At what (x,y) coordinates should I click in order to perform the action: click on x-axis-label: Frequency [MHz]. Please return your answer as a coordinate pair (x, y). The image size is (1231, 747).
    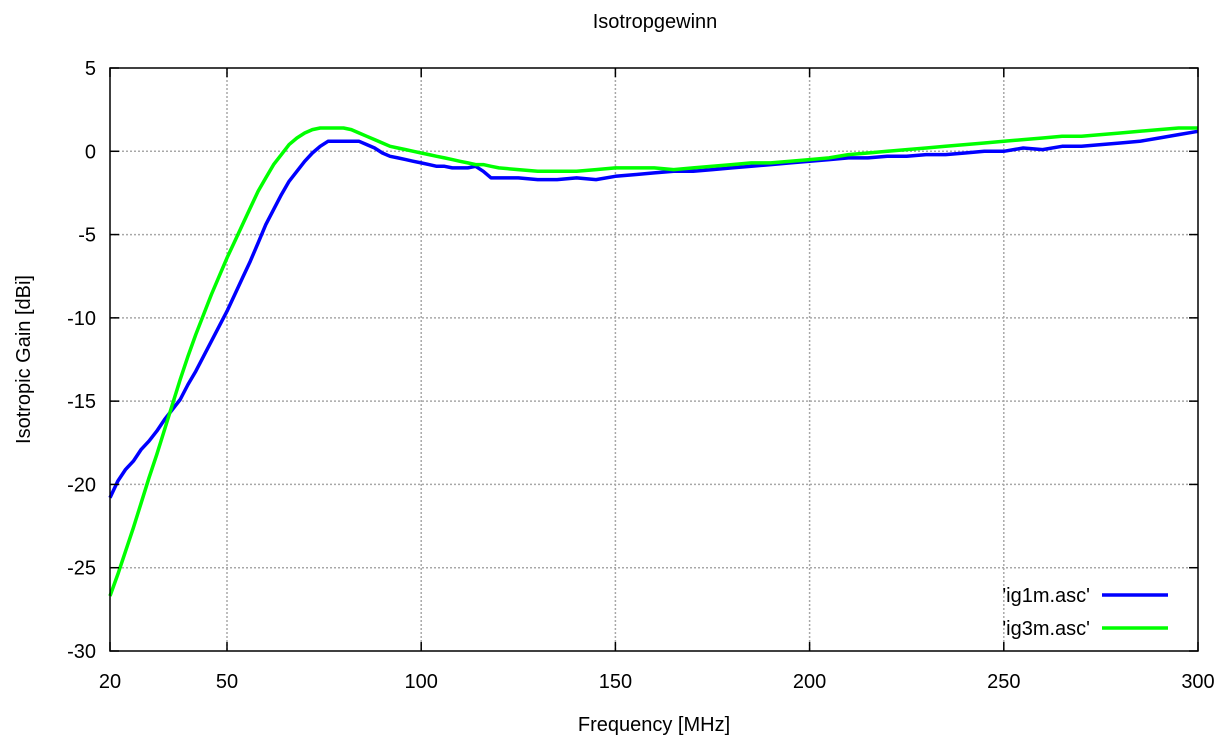
    Looking at the image, I should click on (654, 725).